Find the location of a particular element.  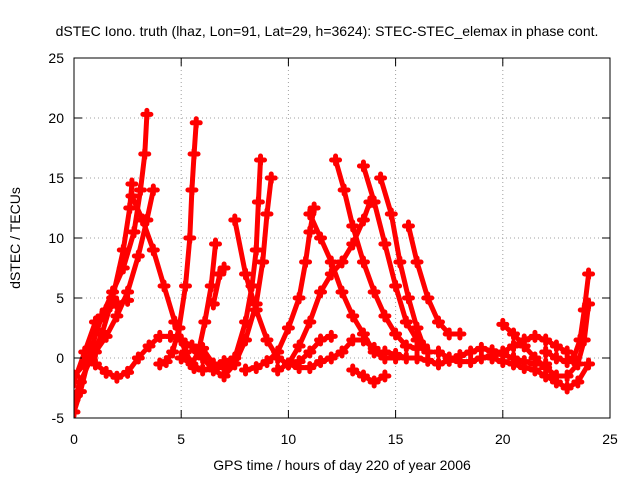

y-tick-label: 25 is located at coordinates (56, 58).